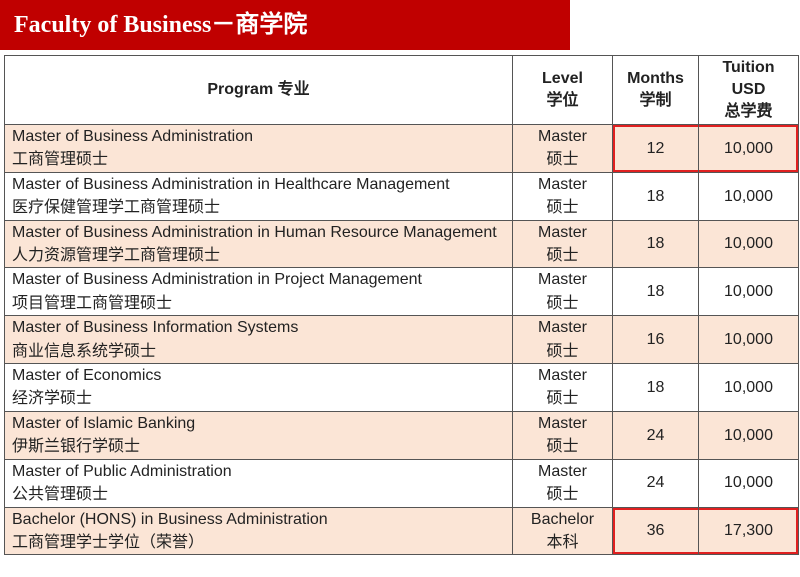 This screenshot has width=800, height=577. Describe the element at coordinates (562, 519) in the screenshot. I see `level: Bachelor` at that location.